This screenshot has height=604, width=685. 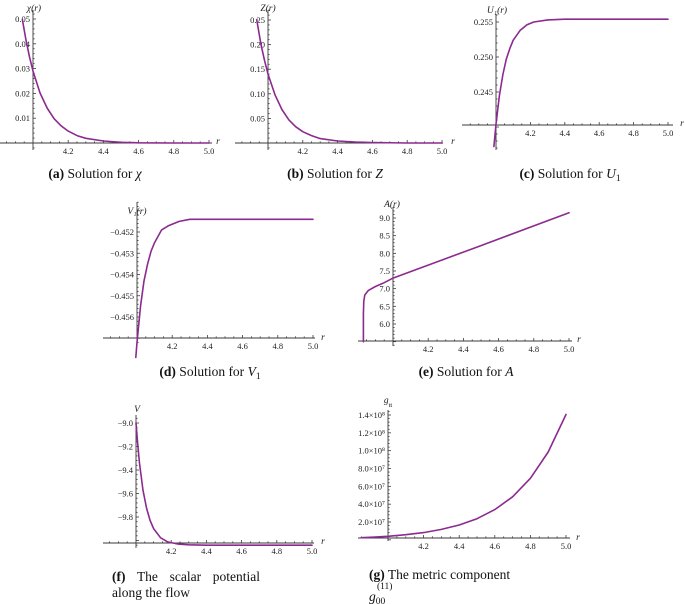 I want to click on y-tick-label: 6.0, so click(x=384, y=324).